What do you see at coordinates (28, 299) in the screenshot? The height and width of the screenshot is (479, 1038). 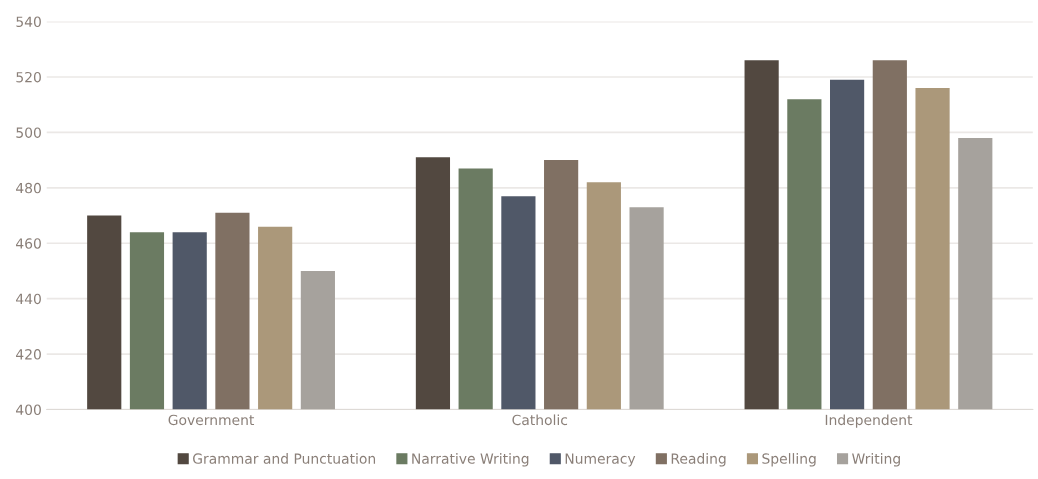 I see `y-tick-label: 440` at bounding box center [28, 299].